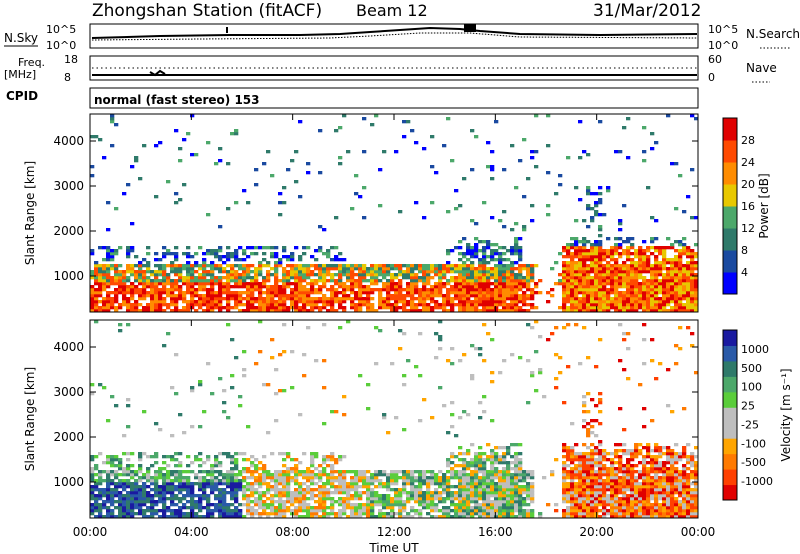 This screenshot has width=800, height=554. I want to click on colorbar-tick-label: 8, so click(744, 250).